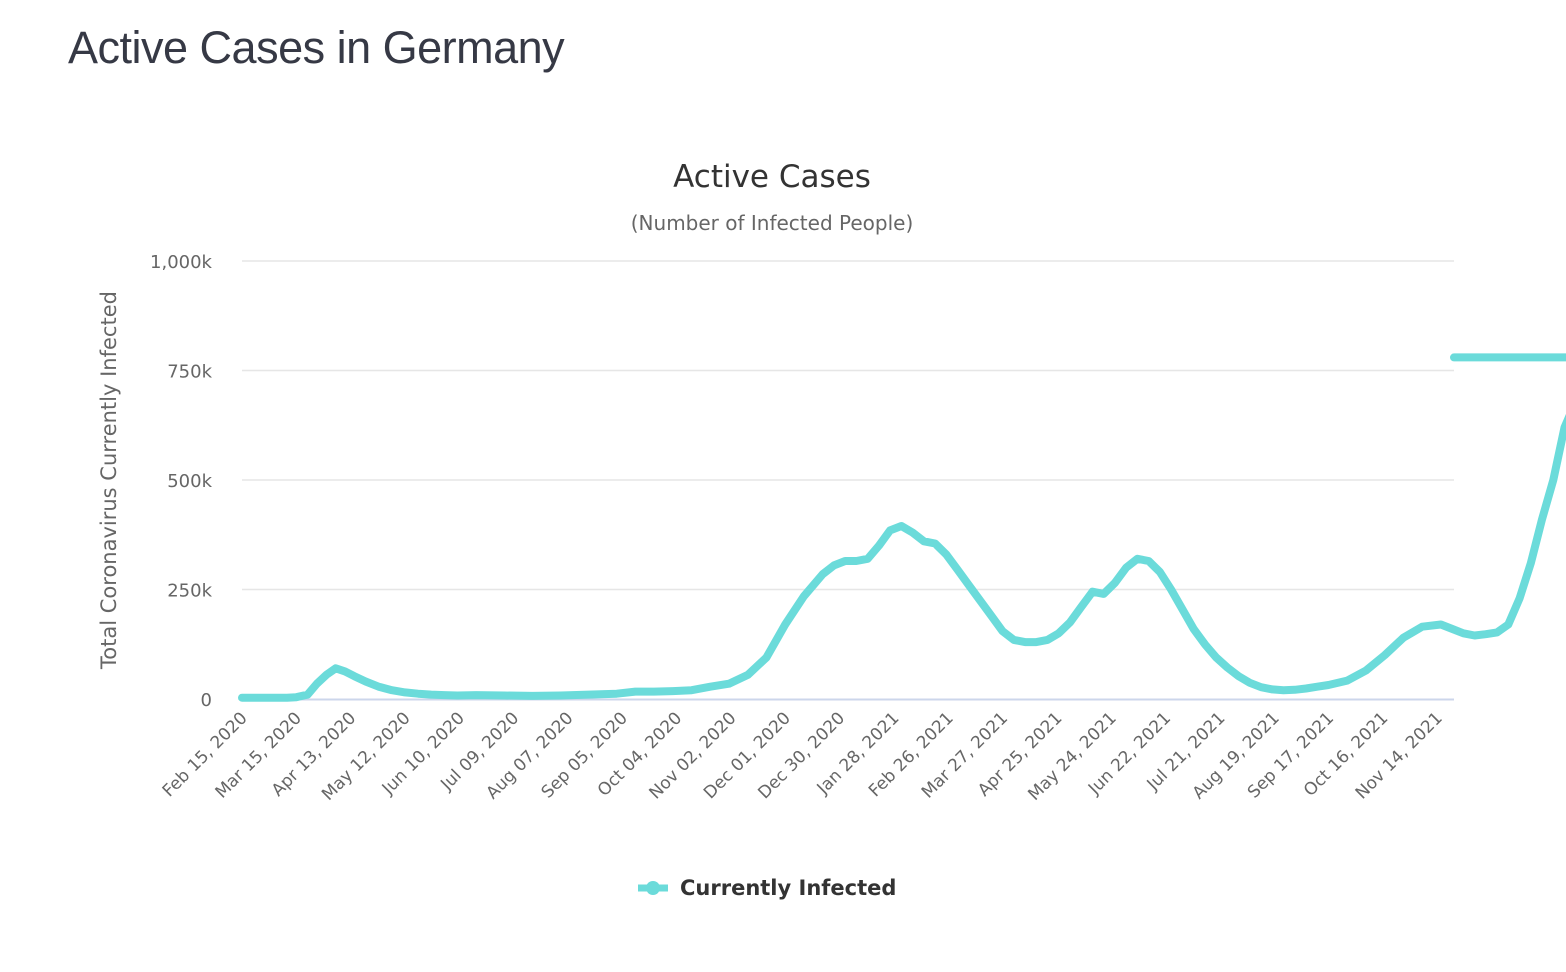  What do you see at coordinates (788, 888) in the screenshot?
I see `legend-item-currently-infected: Currently Infected` at bounding box center [788, 888].